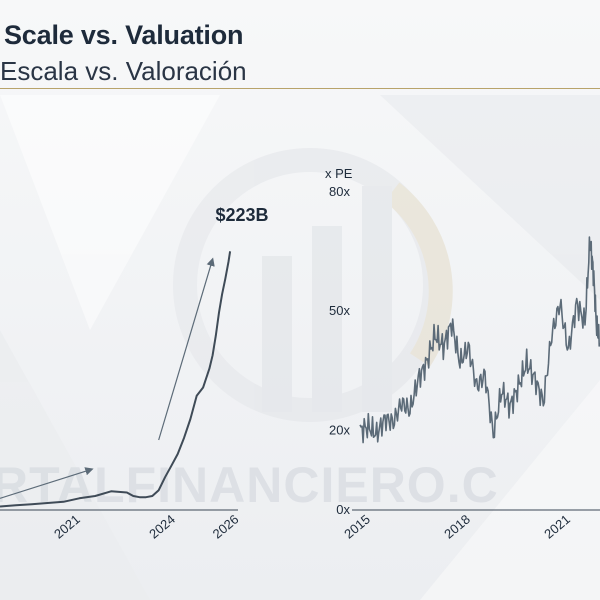  What do you see at coordinates (162, 527) in the screenshot?
I see `x-tick-label: 2024` at bounding box center [162, 527].